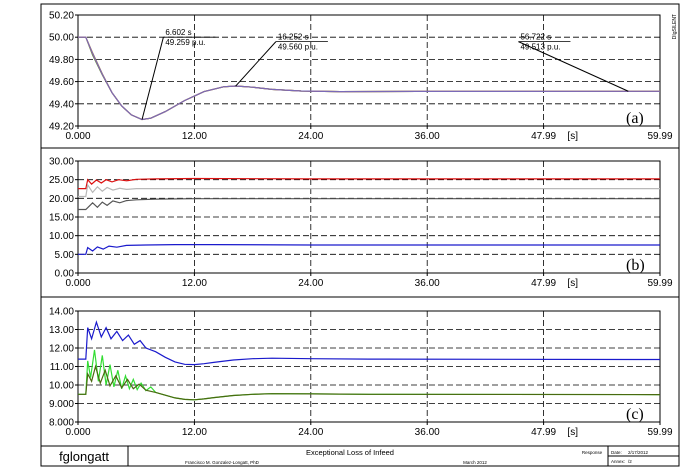 This screenshot has width=684, height=470. Describe the element at coordinates (630, 461) in the screenshot. I see `footer-annex-value: /2` at that location.